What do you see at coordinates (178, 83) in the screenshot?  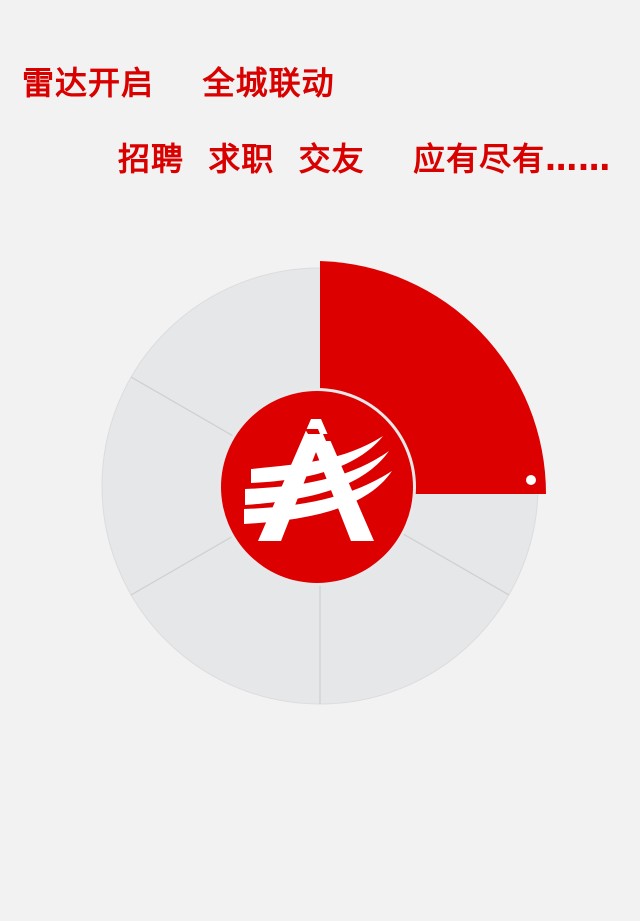 I see `headline-radar-on: 雷达开启 全城联动` at bounding box center [178, 83].